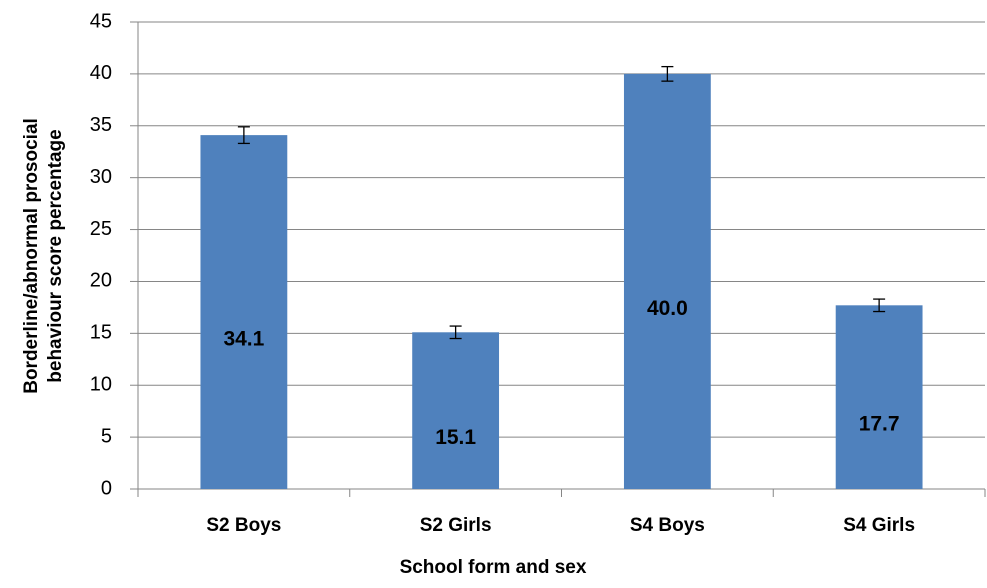 This screenshot has height=588, width=987. Describe the element at coordinates (879, 424) in the screenshot. I see `data-label: 17.7` at that location.